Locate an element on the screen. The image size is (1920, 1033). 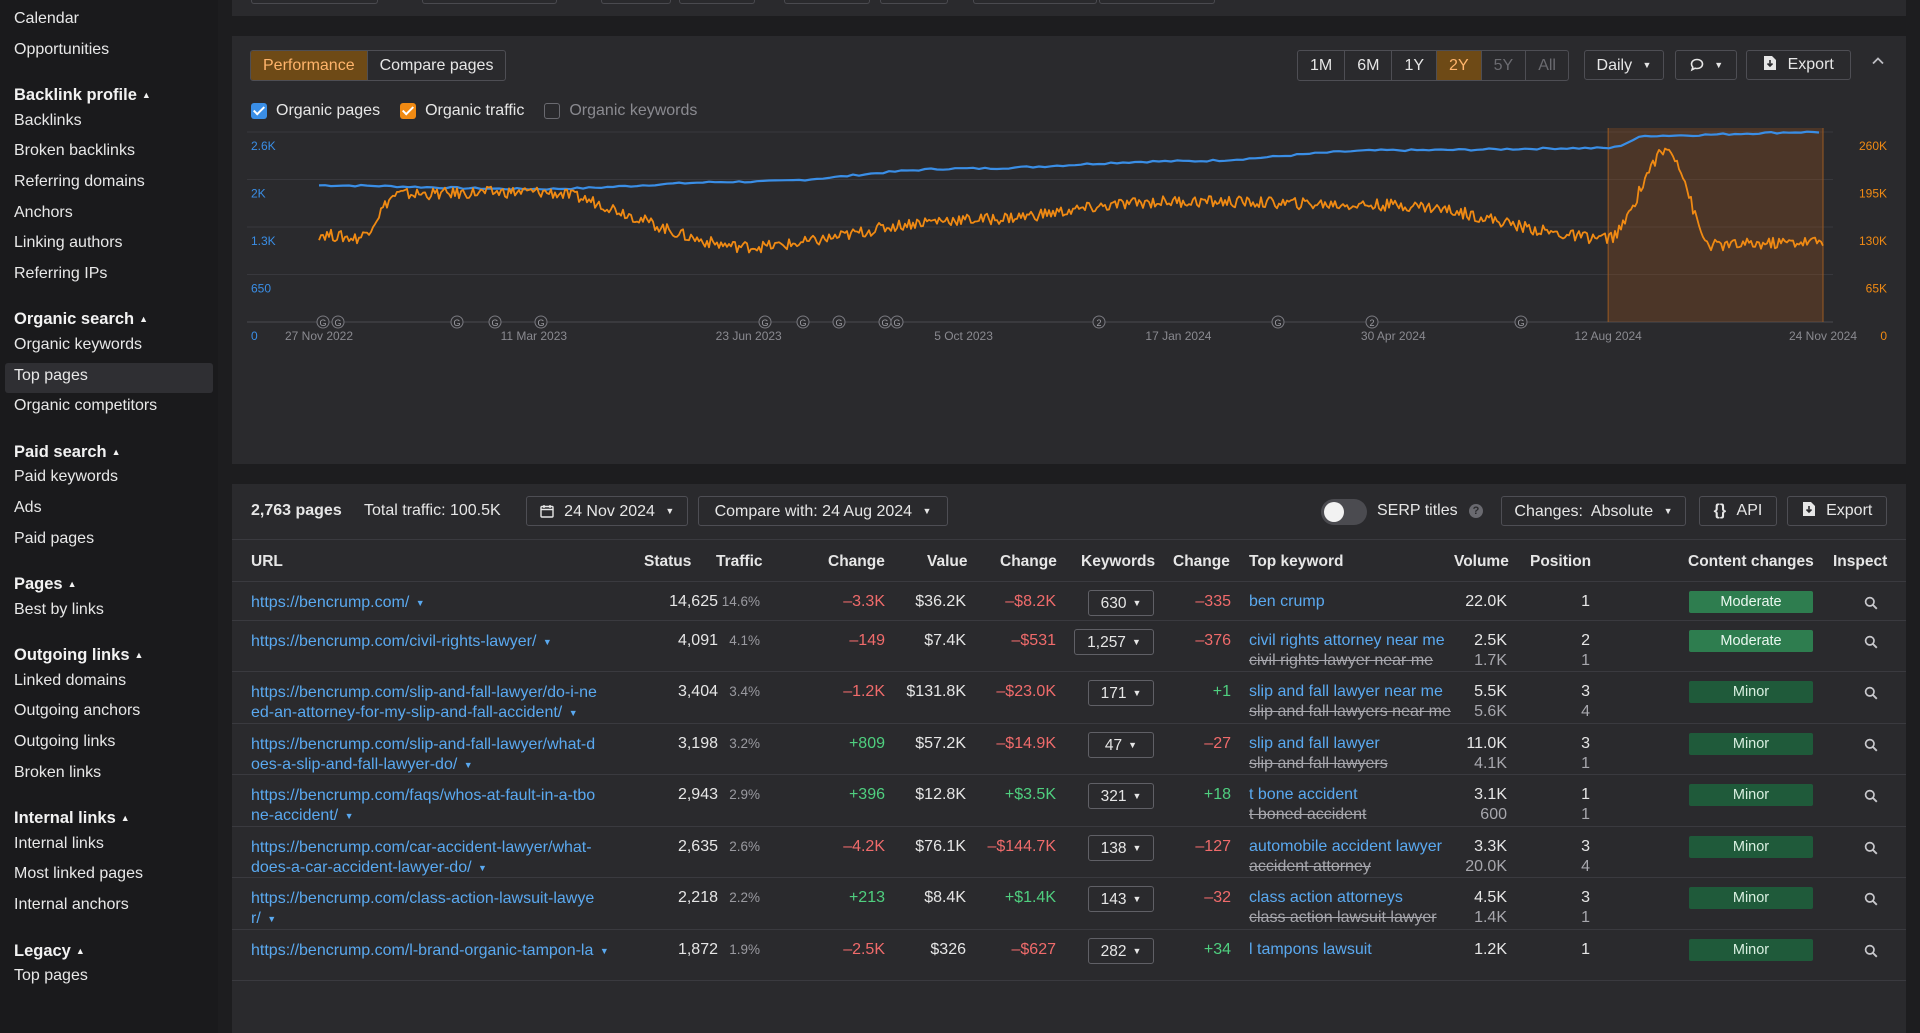
sidebar-section-internal-links: Internal links ▲ is located at coordinates (109, 815).